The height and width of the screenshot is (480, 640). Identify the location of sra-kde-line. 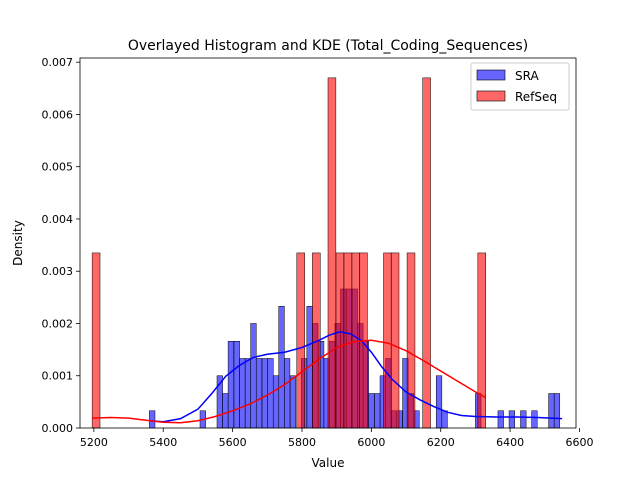
(356, 377).